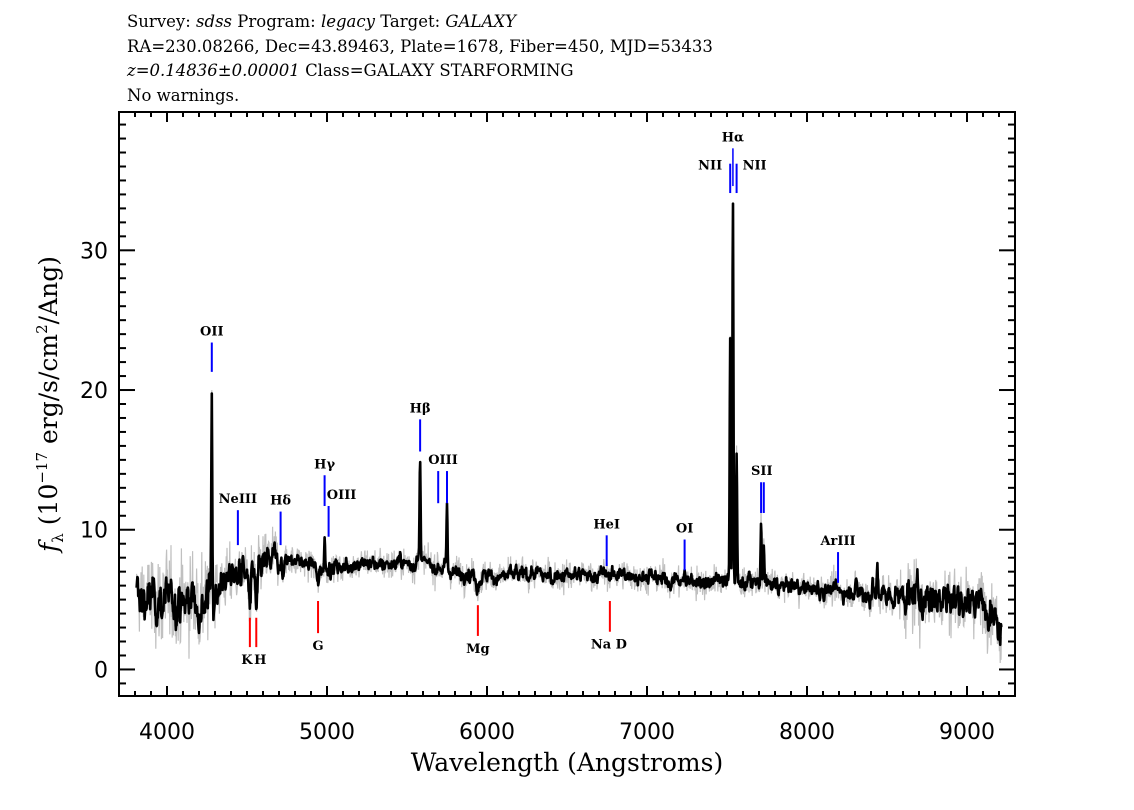  Describe the element at coordinates (347, 21) in the screenshot. I see `program-value: legacy` at that location.